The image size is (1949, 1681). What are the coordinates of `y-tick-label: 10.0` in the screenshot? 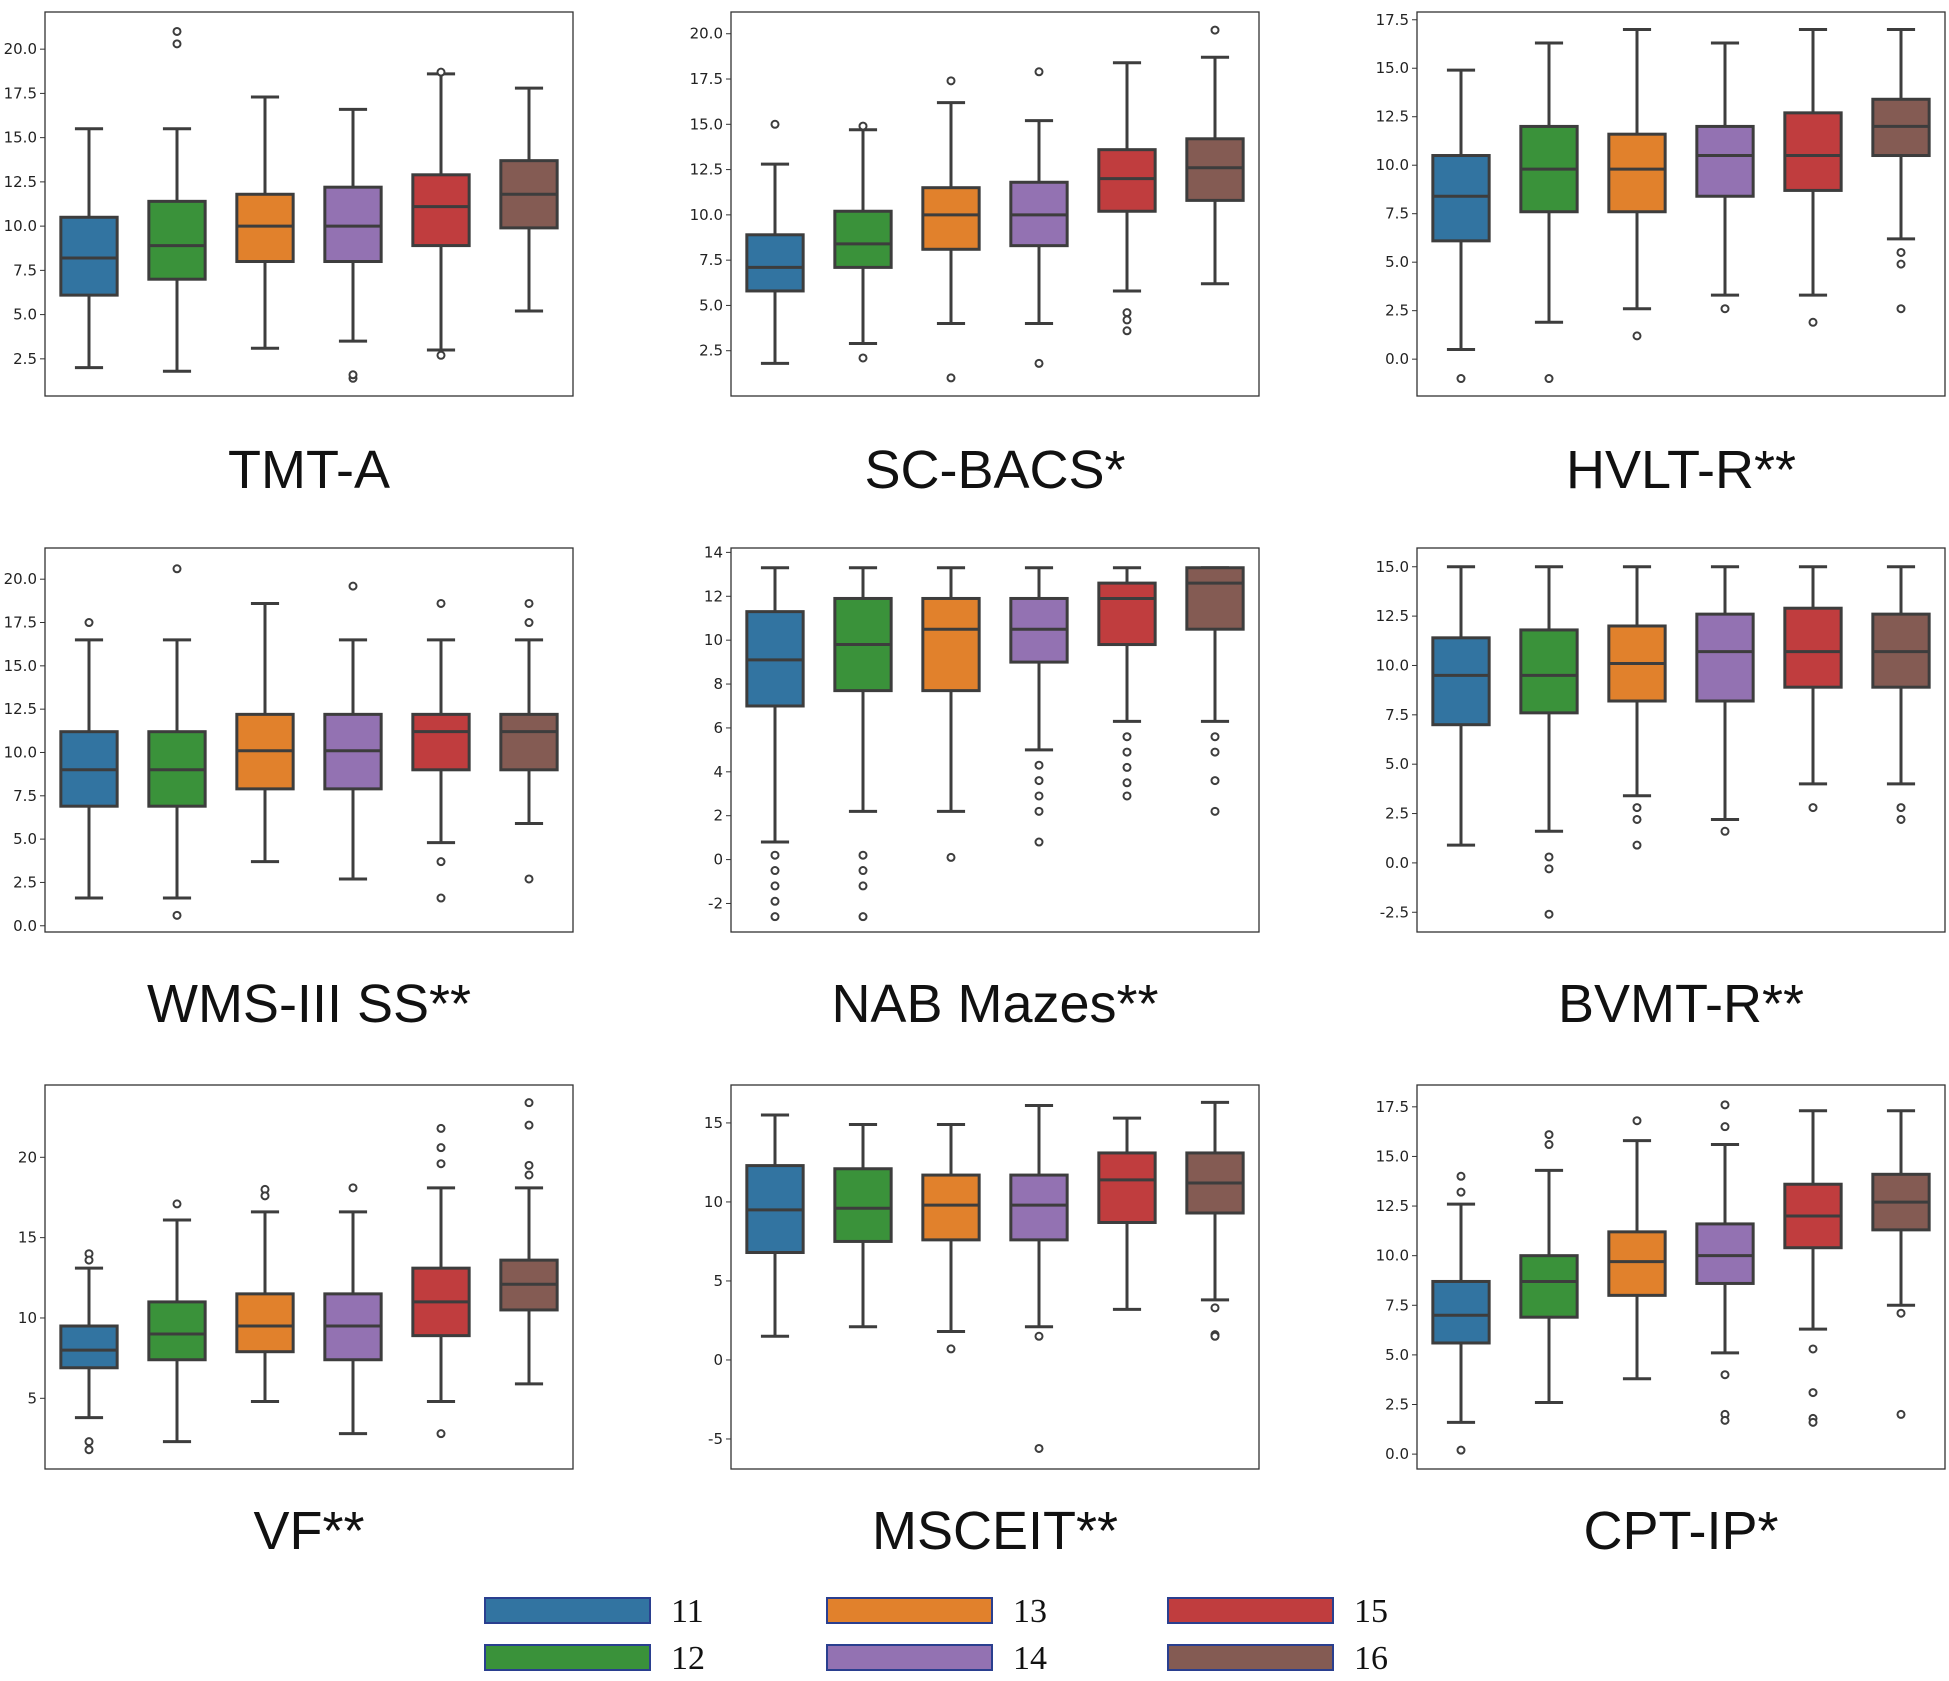 It's located at (1392, 1256).